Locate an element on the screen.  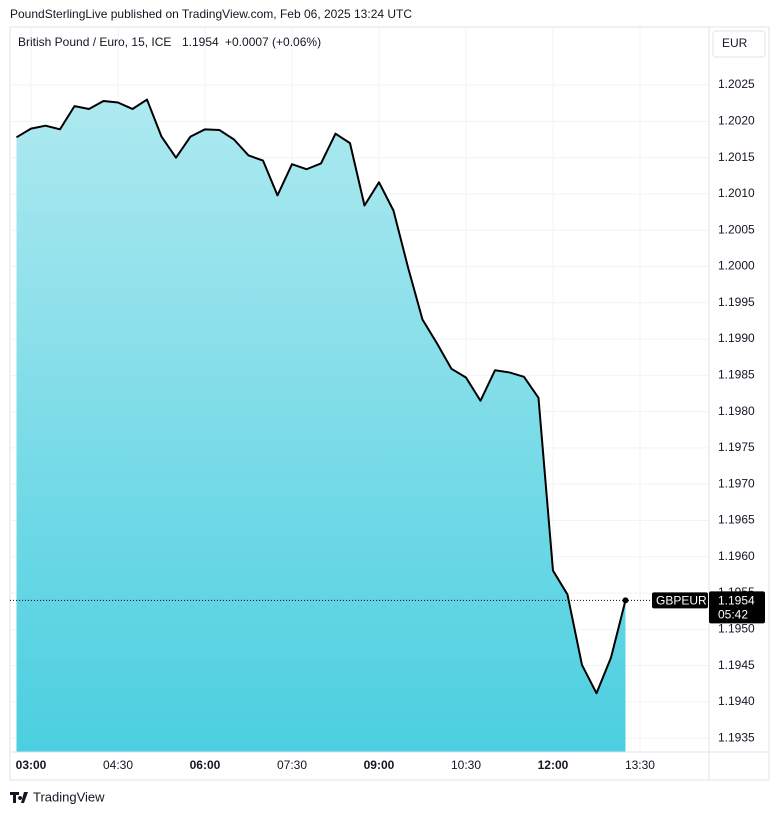
symbol-tag is located at coordinates (680, 600).